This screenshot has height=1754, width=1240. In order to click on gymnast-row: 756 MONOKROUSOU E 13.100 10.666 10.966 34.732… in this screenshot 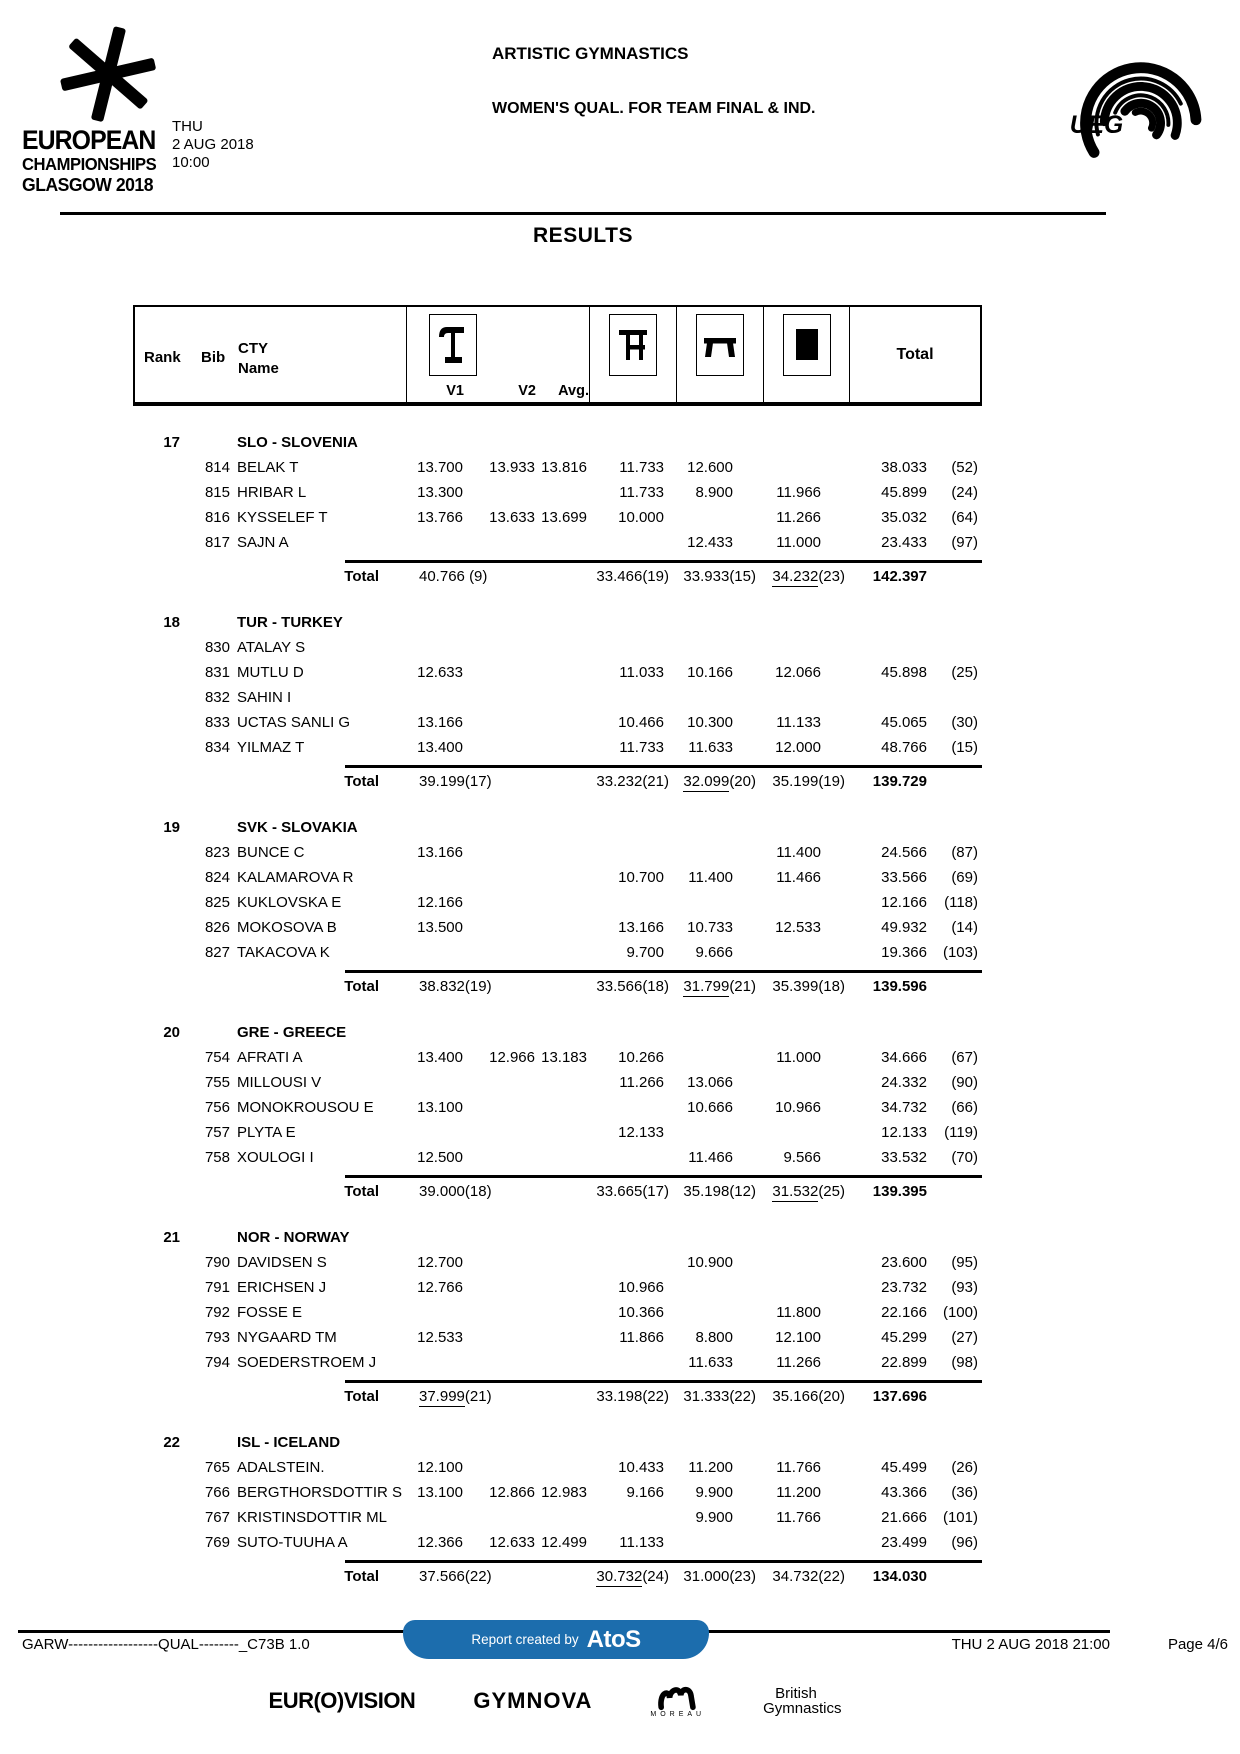, I will do `click(557, 1107)`.